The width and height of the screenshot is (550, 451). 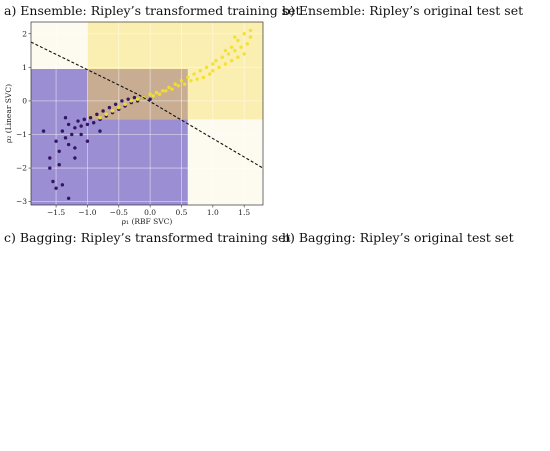 What do you see at coordinates (43, 437) in the screenshot?
I see `panel-c-xtick-label-0: −2.0` at bounding box center [43, 437].